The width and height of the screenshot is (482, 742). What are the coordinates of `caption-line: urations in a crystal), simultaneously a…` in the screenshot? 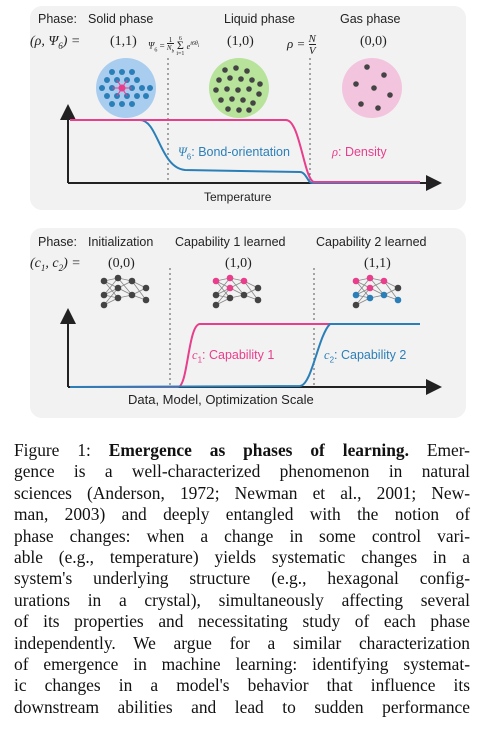 It's located at (242, 599).